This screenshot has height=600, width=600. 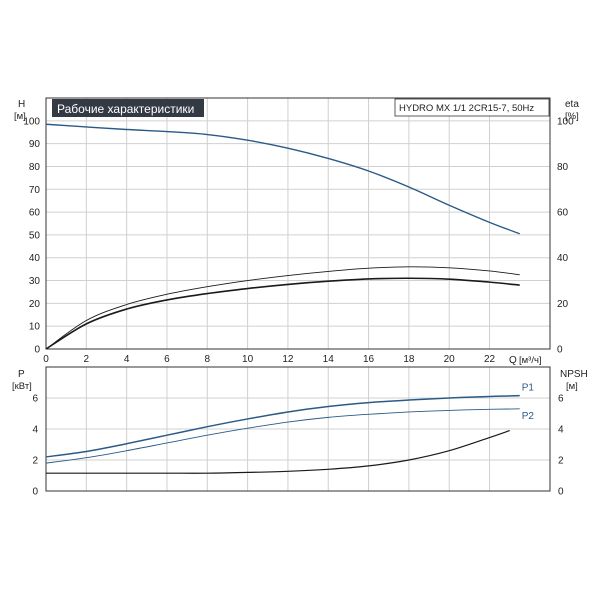 What do you see at coordinates (369, 359) in the screenshot?
I see `x-tick-label: 16` at bounding box center [369, 359].